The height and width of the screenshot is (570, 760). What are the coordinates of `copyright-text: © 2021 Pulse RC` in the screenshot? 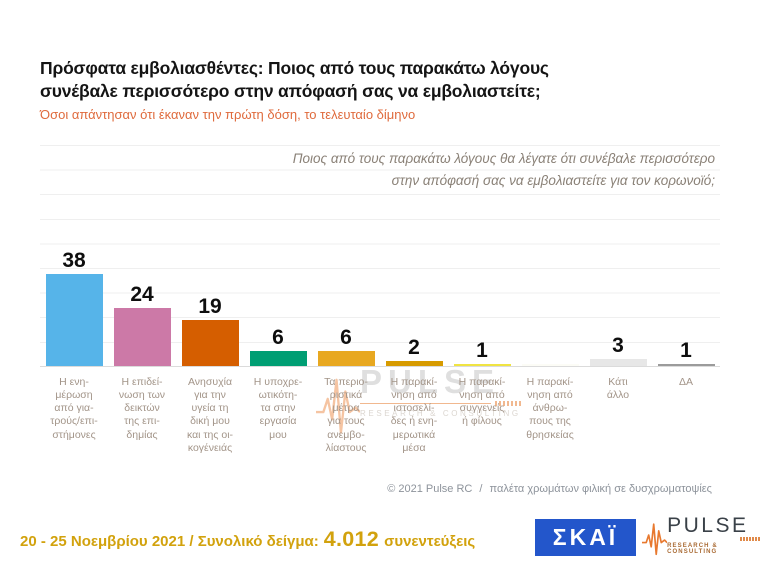 It's located at (430, 489).